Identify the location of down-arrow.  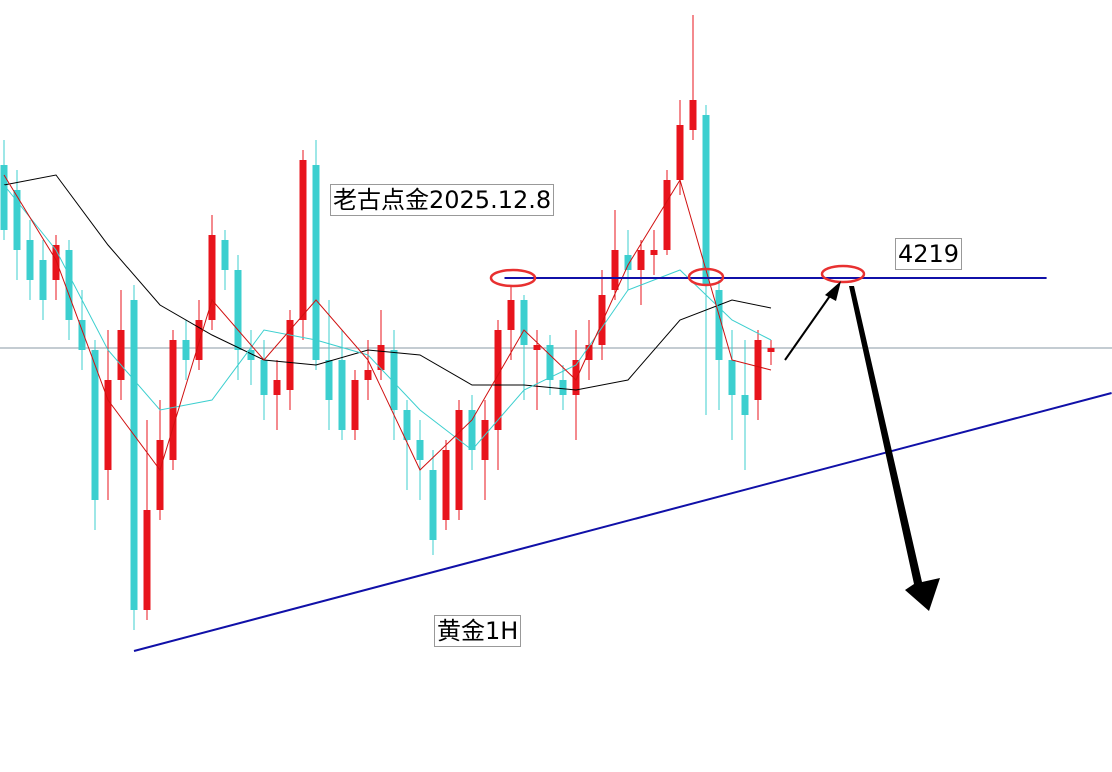
(894, 448).